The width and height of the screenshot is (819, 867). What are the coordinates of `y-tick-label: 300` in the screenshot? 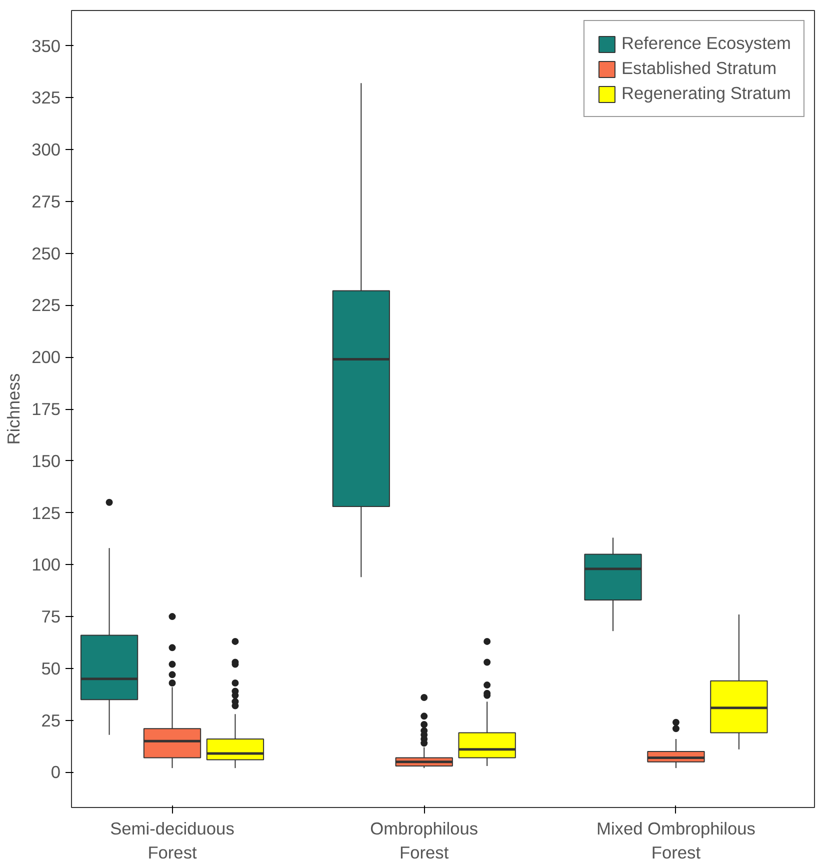 It's located at (46, 150).